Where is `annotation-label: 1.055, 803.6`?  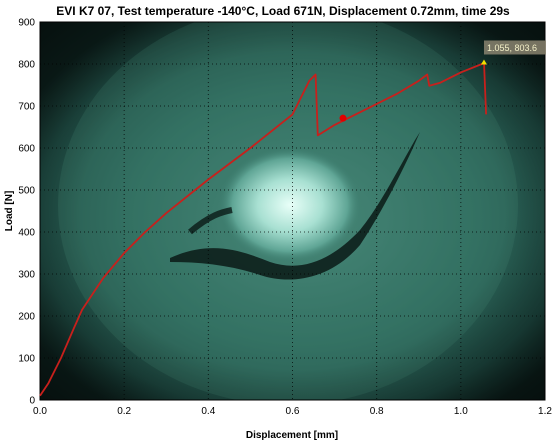
annotation-label: 1.055, 803.6 is located at coordinates (512, 48).